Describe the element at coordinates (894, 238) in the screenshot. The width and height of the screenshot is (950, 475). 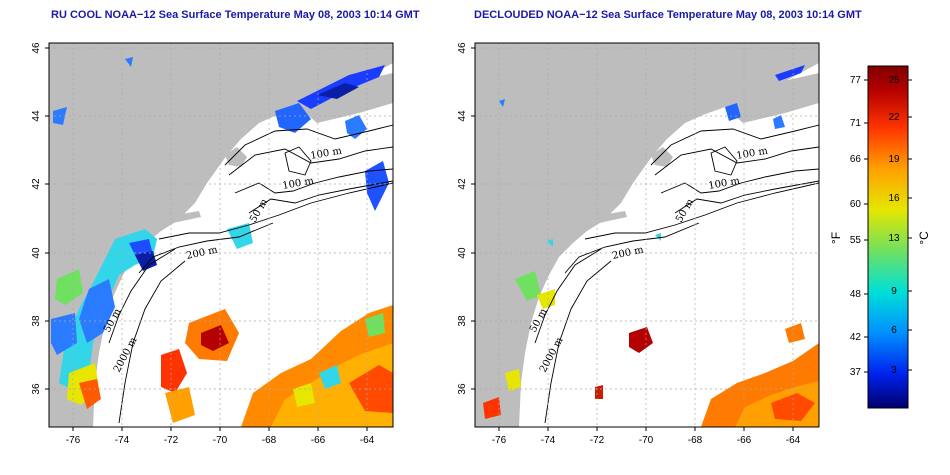
I see `colorbar-tick-c: 13` at that location.